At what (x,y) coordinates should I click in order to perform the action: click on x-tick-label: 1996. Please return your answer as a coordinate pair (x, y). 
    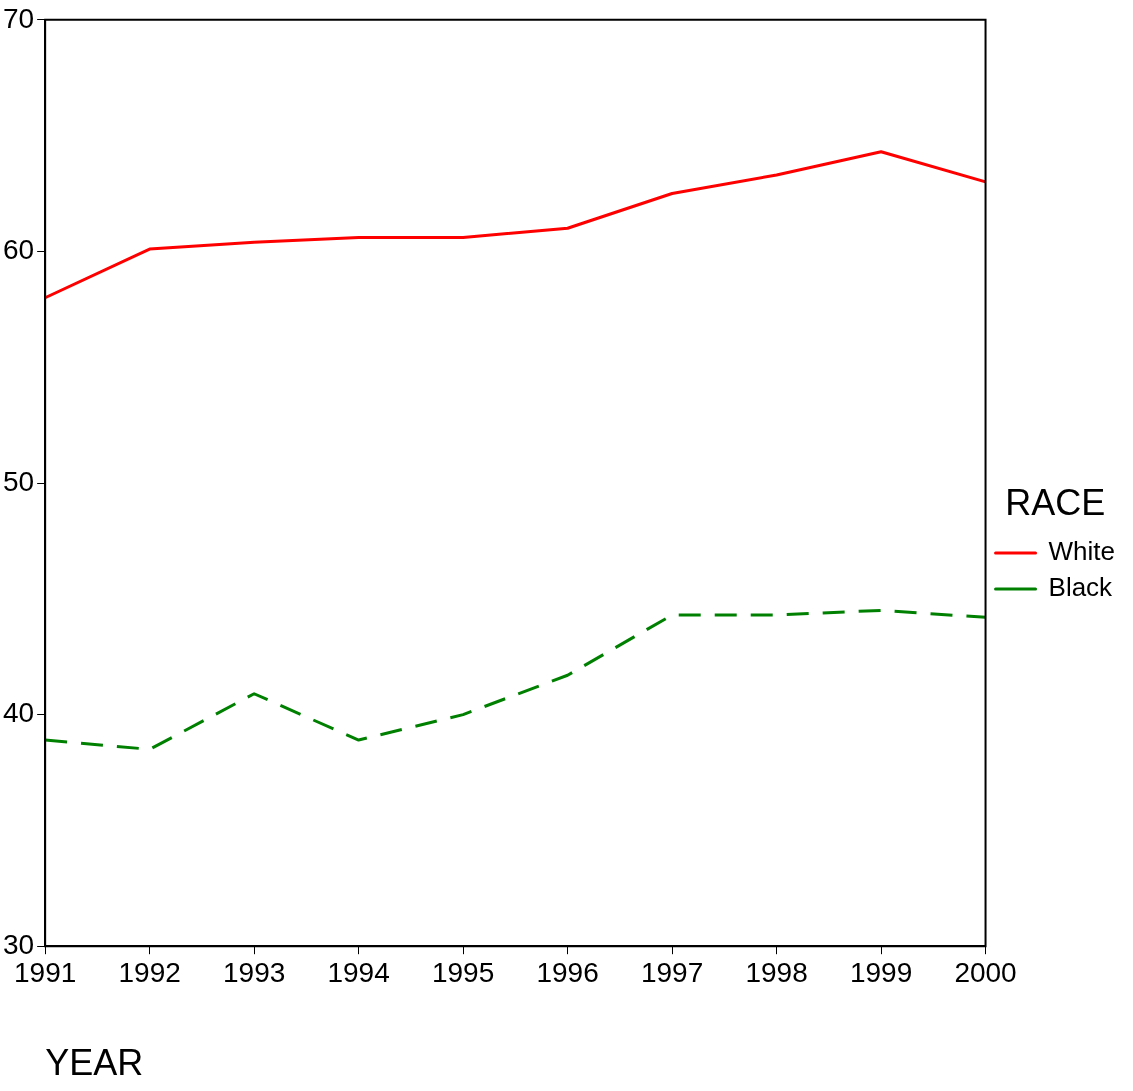
    Looking at the image, I should click on (567, 972).